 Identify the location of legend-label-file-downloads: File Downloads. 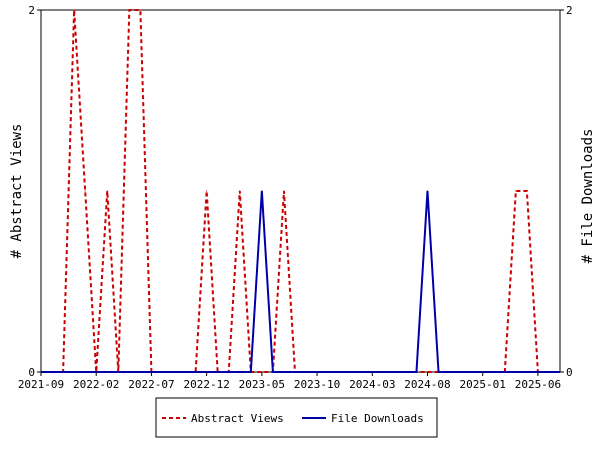
(377, 418).